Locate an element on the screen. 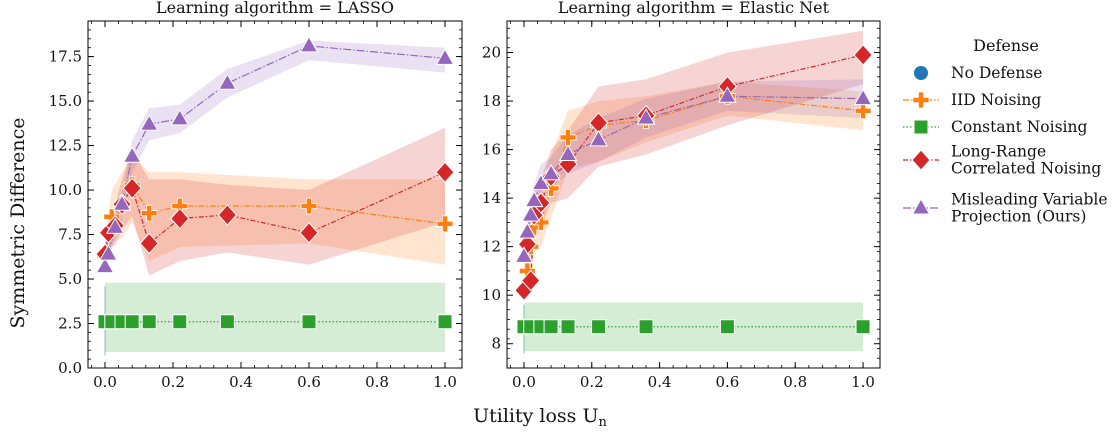 The height and width of the screenshot is (433, 1120). x-axis-label: Utility loss Un is located at coordinates (540, 417).